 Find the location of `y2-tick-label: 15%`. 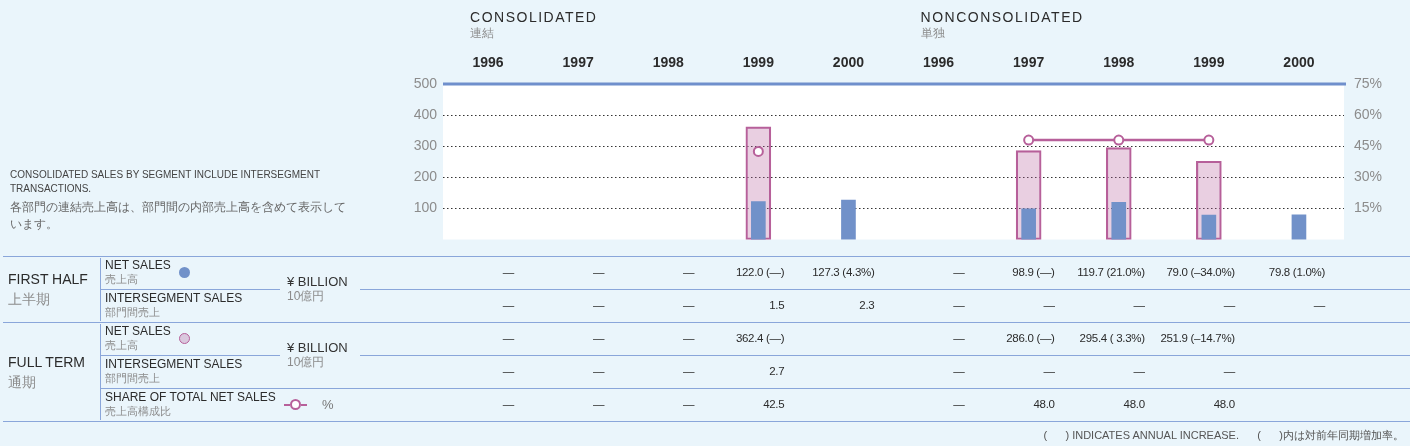

y2-tick-label: 15% is located at coordinates (1368, 207).